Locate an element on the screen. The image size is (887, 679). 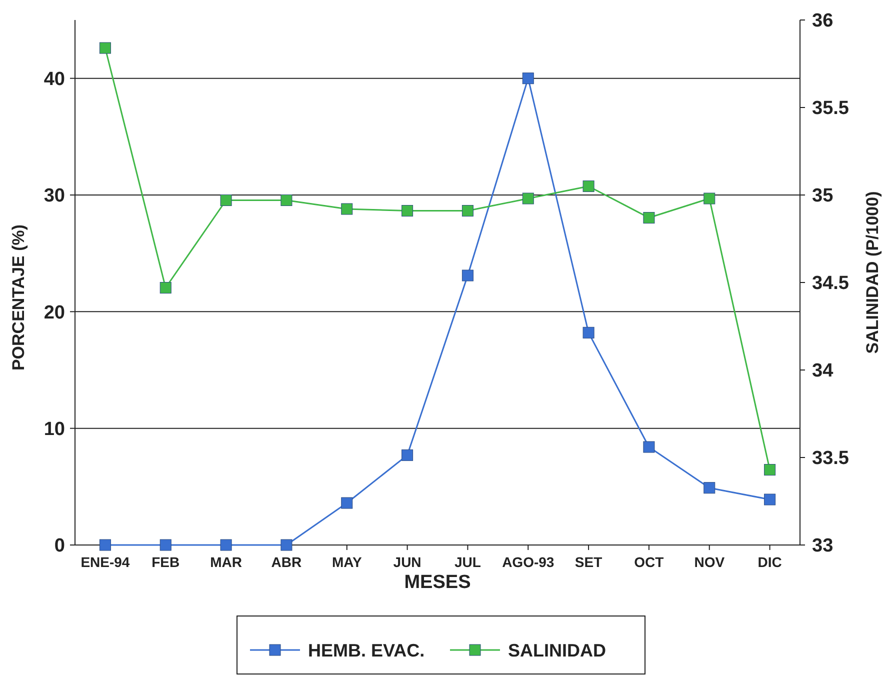
y-axis-title: PORCENTAJE (%) is located at coordinates (18, 297).